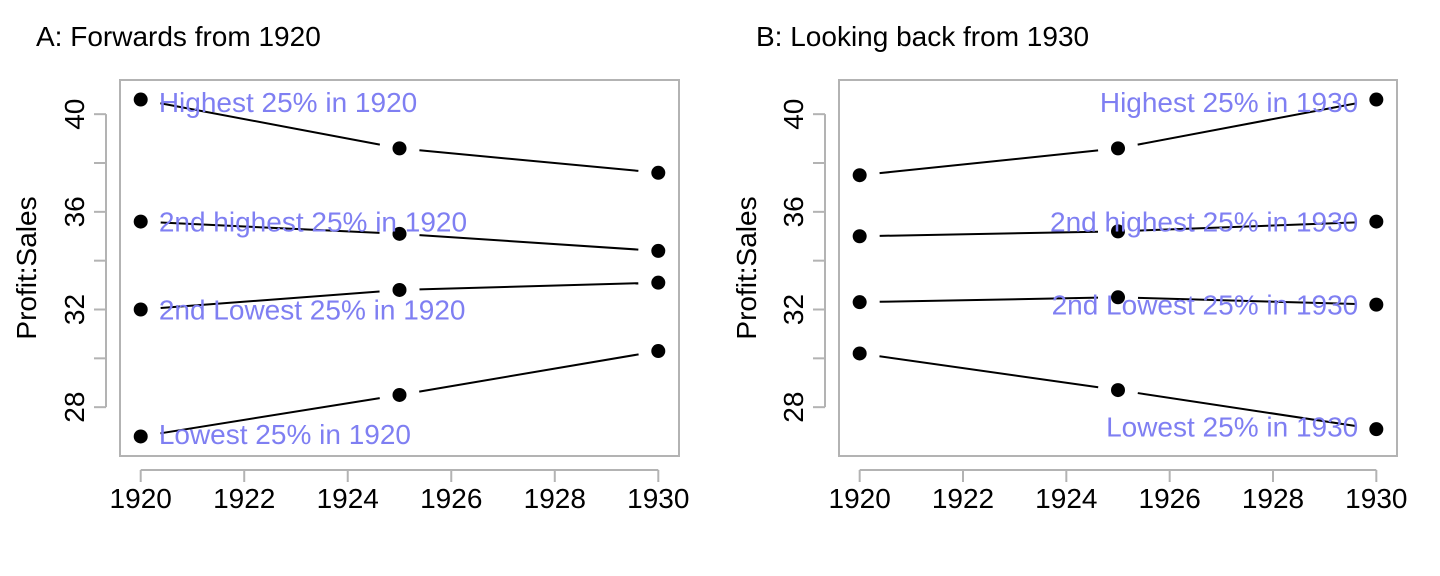  What do you see at coordinates (922, 36) in the screenshot?
I see `panel-b-title: B: Looking back from 1930` at bounding box center [922, 36].